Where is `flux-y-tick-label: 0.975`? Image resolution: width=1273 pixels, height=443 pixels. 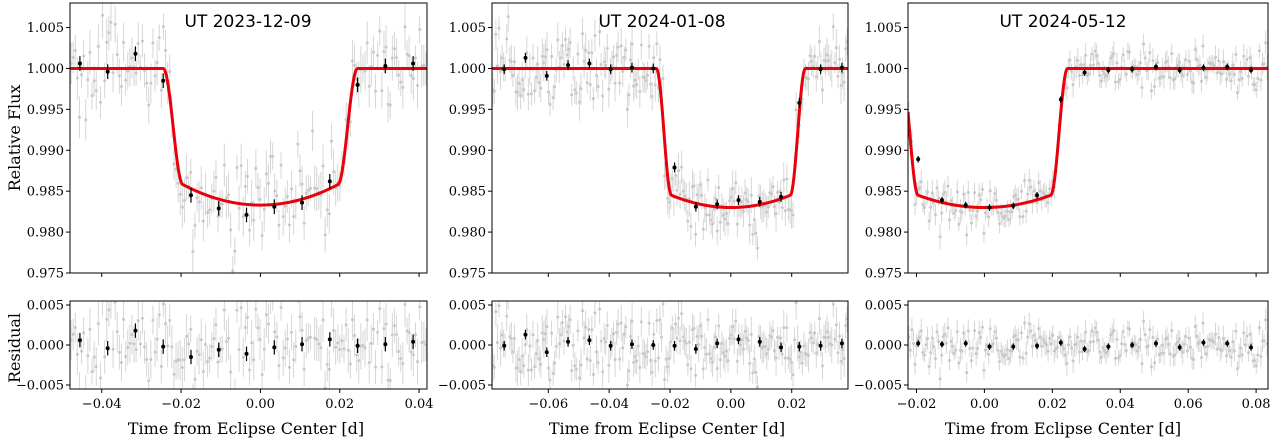
flux-y-tick-label: 0.975 is located at coordinates (883, 274).